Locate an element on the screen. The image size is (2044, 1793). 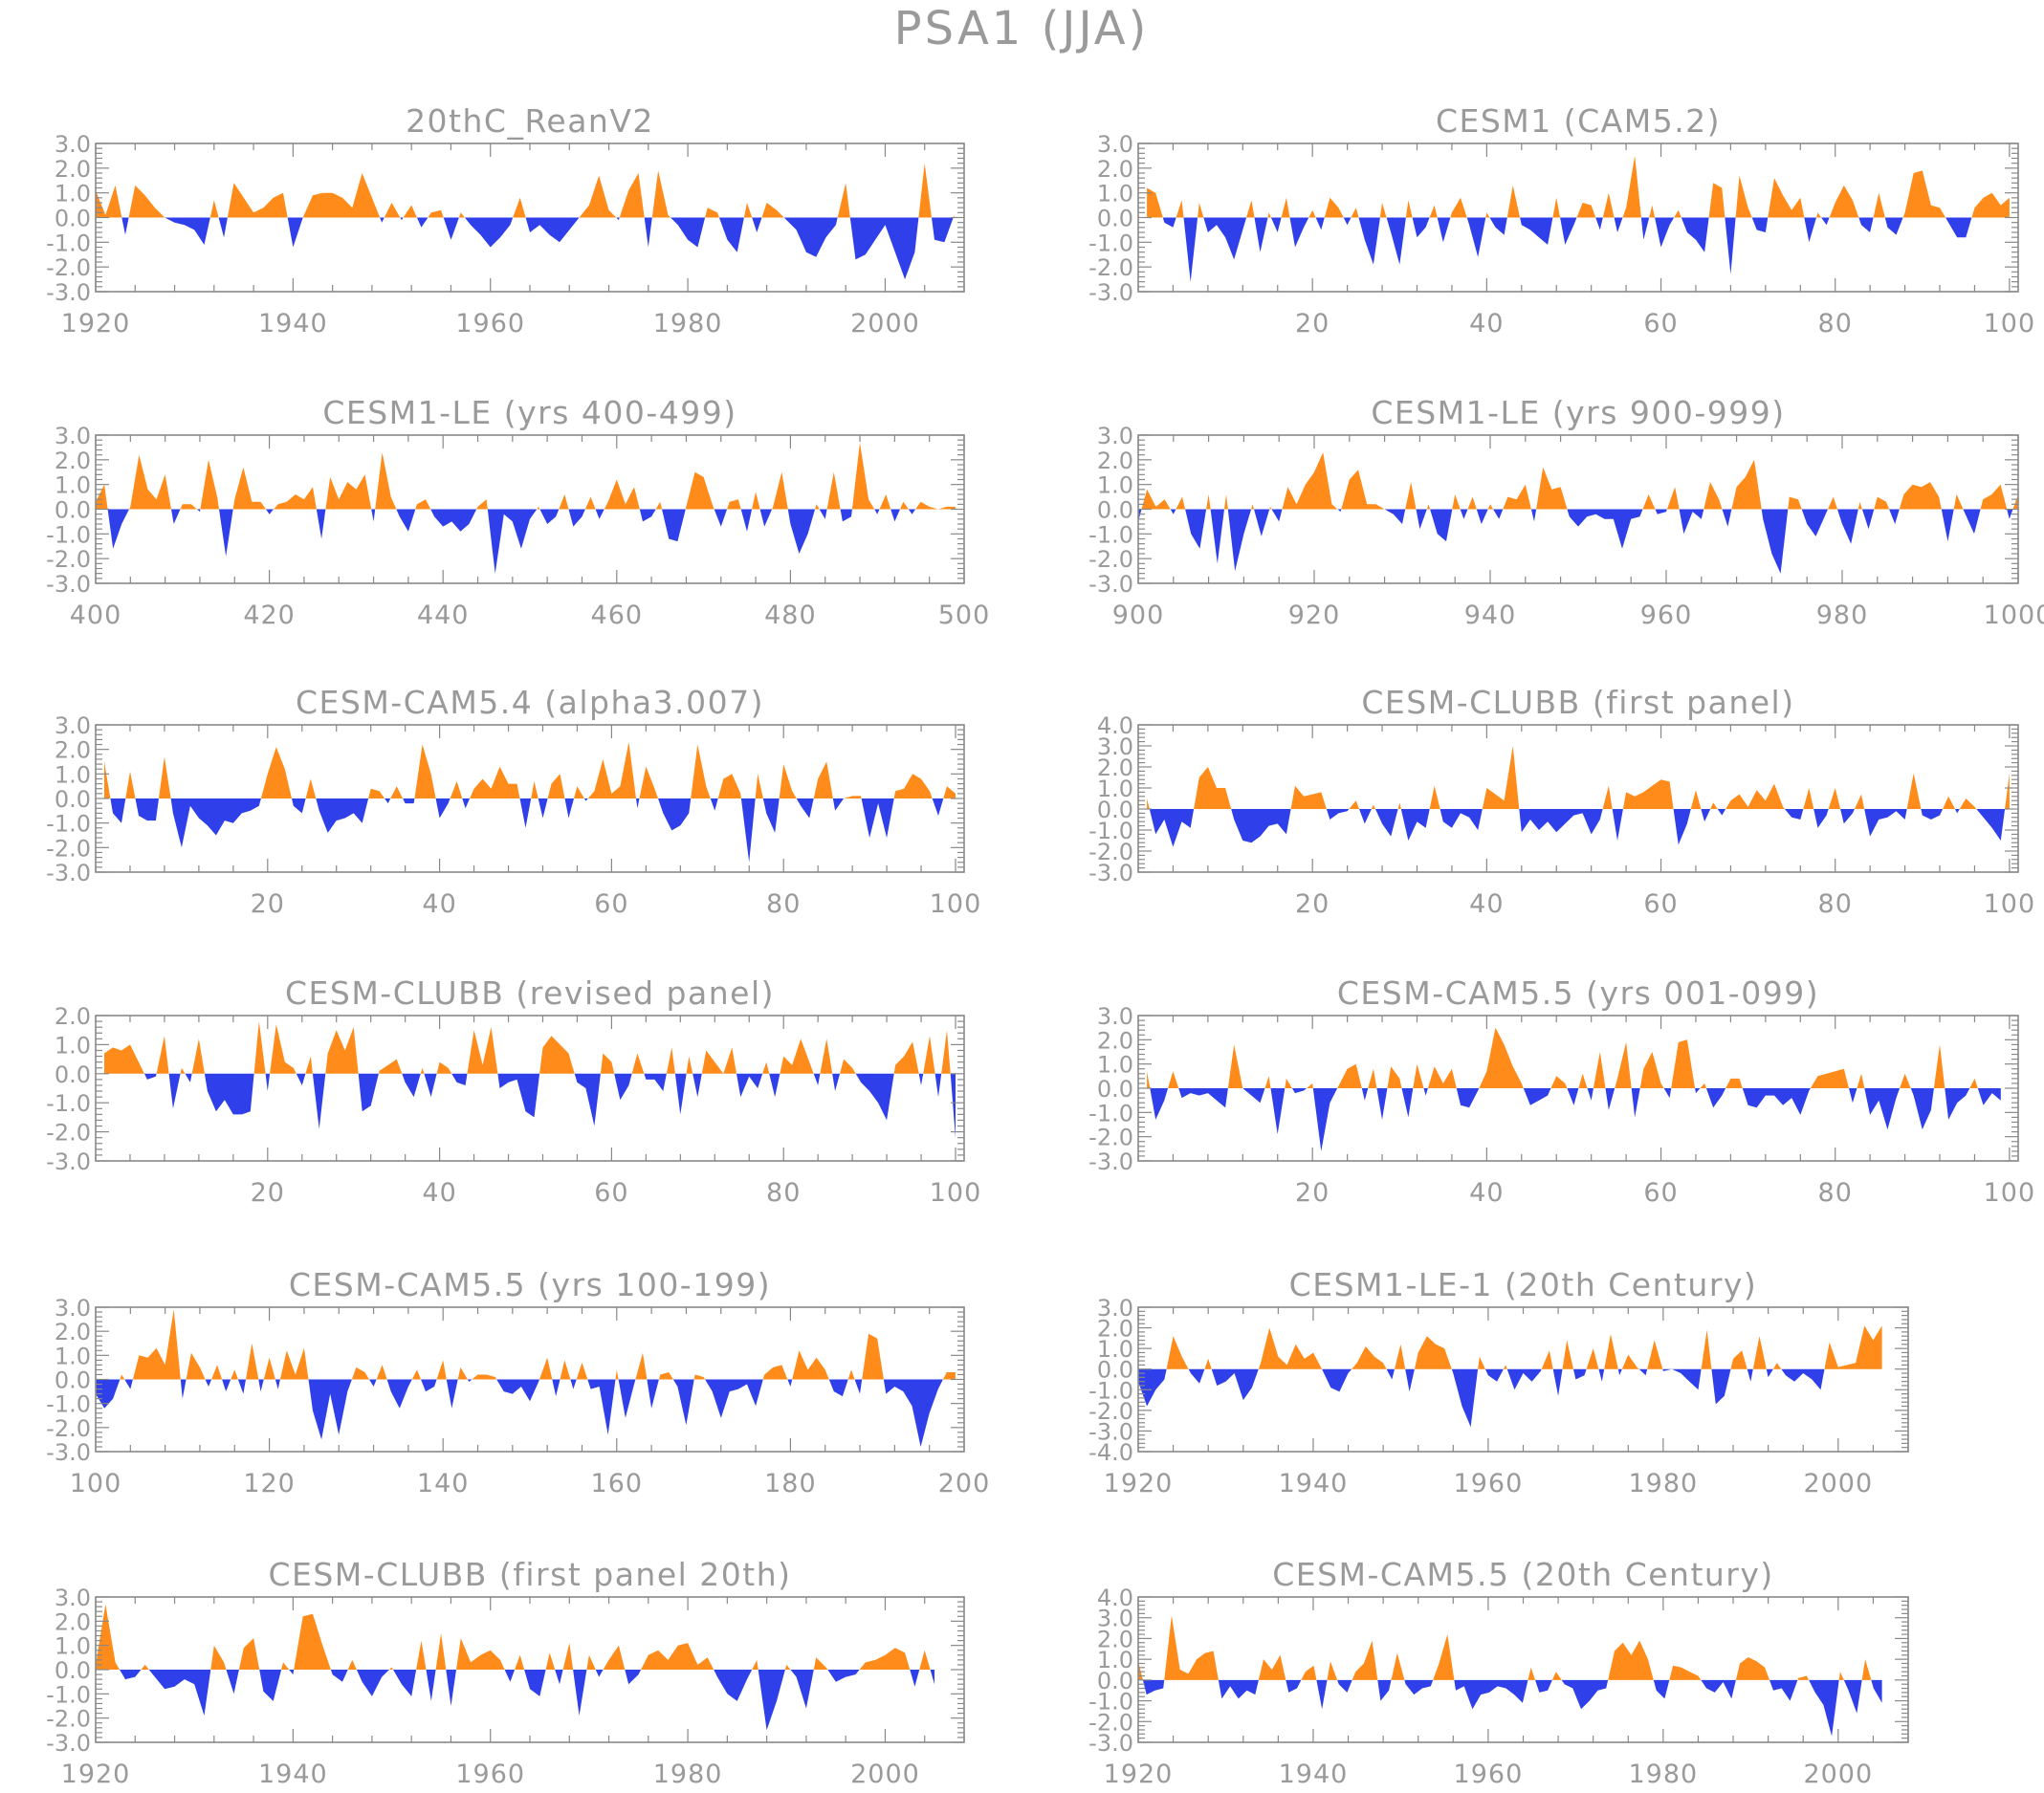
panel-title: CESM1 (CAM5.2) is located at coordinates (1578, 121).